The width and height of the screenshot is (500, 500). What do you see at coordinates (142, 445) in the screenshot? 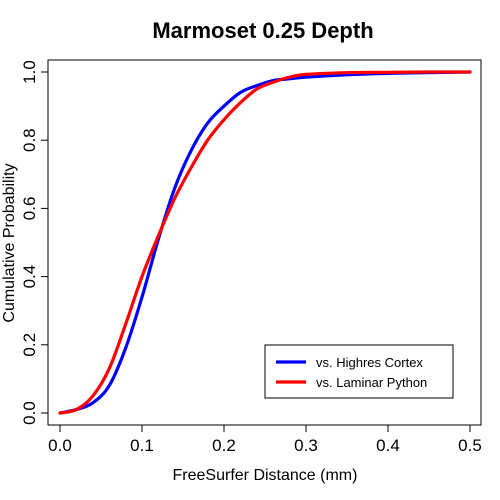
I see `x-tick-label: 0.1` at bounding box center [142, 445].